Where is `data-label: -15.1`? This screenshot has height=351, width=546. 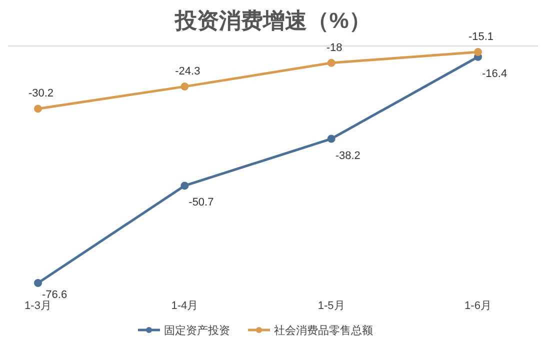
data-label: -15.1 is located at coordinates (481, 37).